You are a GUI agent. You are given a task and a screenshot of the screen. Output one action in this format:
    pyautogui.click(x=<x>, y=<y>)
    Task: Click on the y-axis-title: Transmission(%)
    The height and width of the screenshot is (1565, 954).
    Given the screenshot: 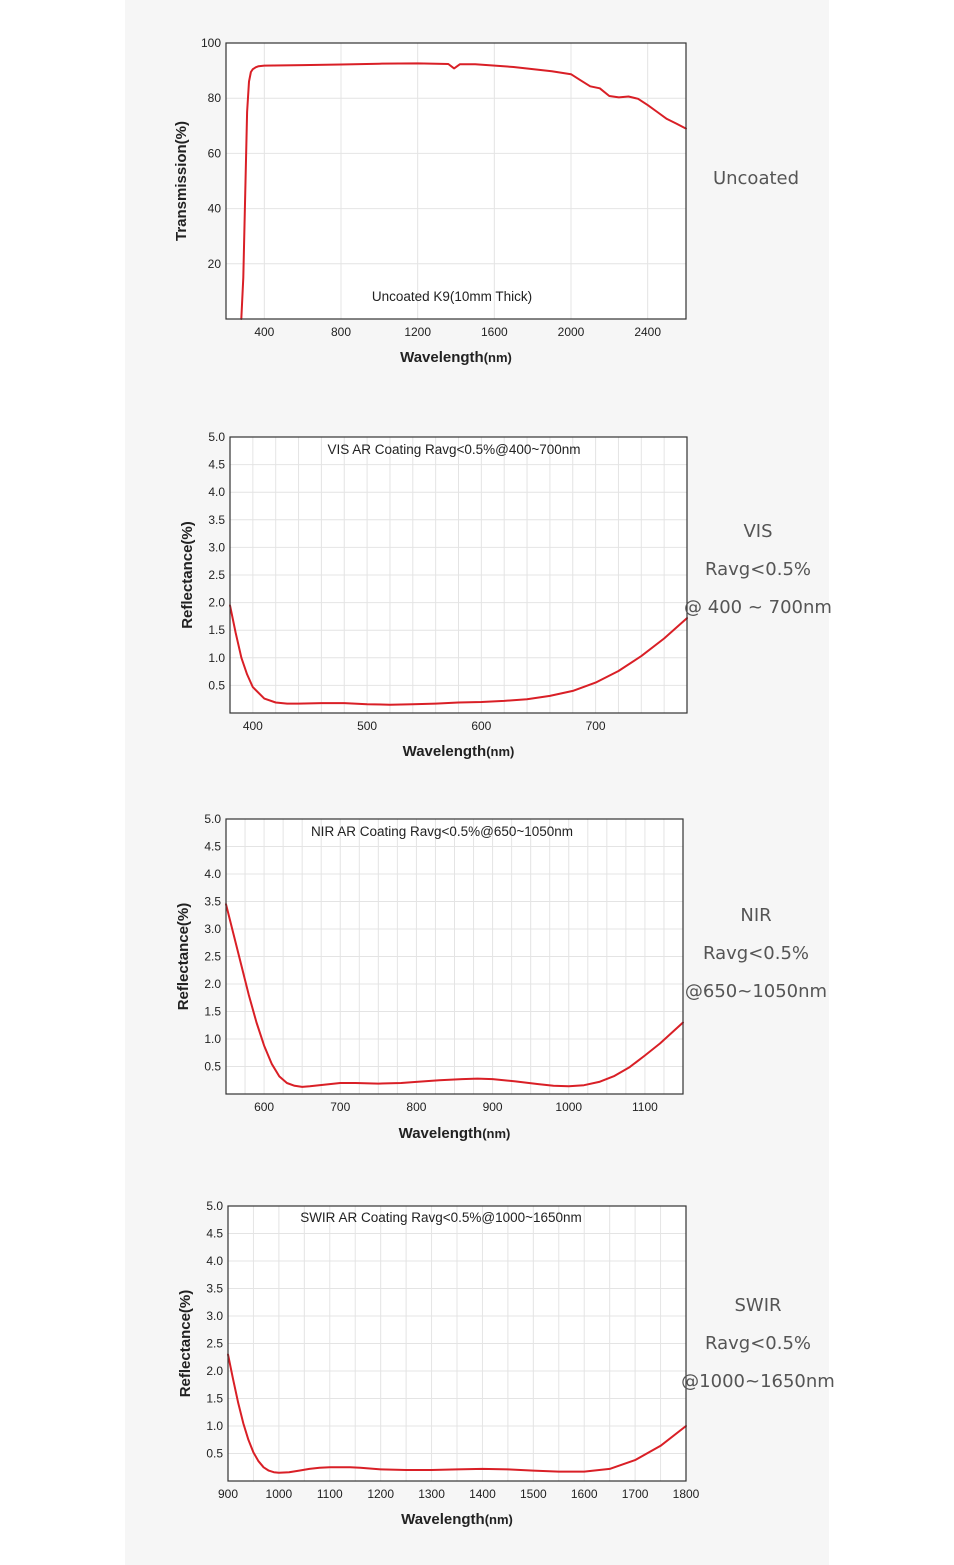 What is the action you would take?
    pyautogui.click(x=181, y=181)
    